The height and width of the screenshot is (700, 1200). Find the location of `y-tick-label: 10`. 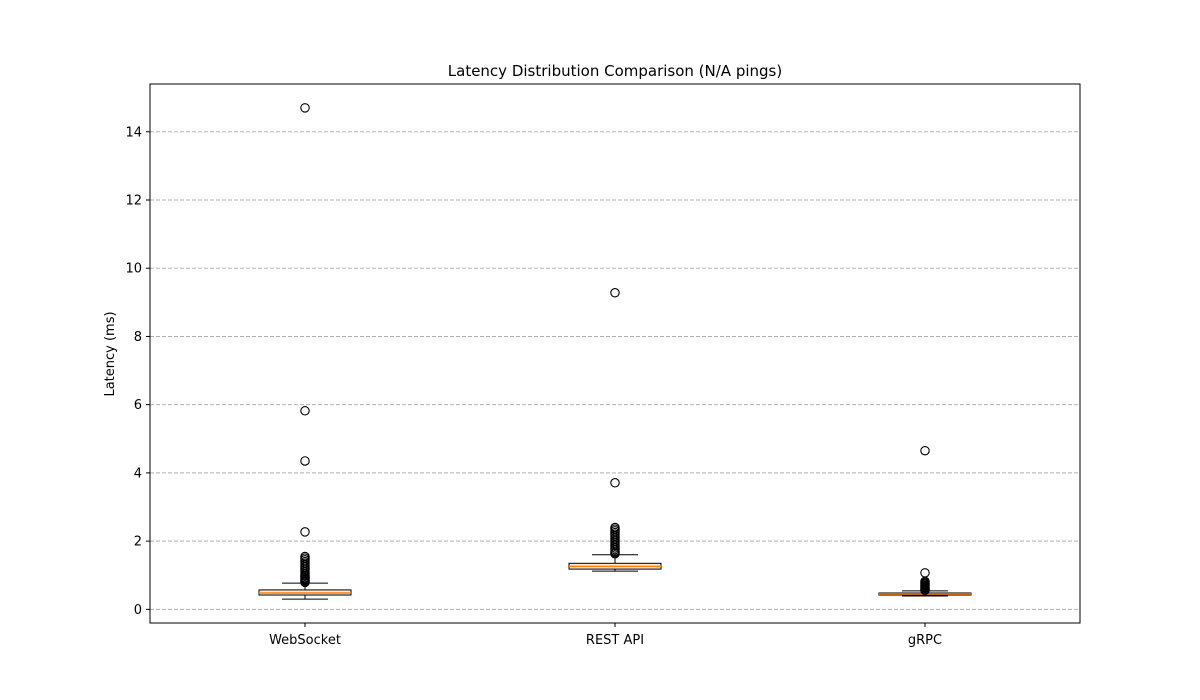

y-tick-label: 10 is located at coordinates (133, 269).